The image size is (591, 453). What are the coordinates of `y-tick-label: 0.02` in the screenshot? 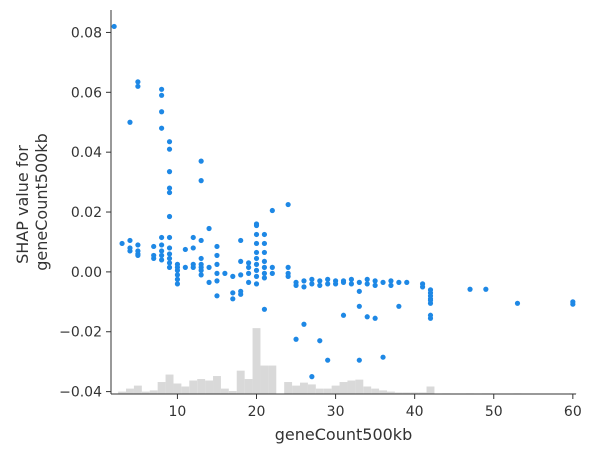 It's located at (86, 213).